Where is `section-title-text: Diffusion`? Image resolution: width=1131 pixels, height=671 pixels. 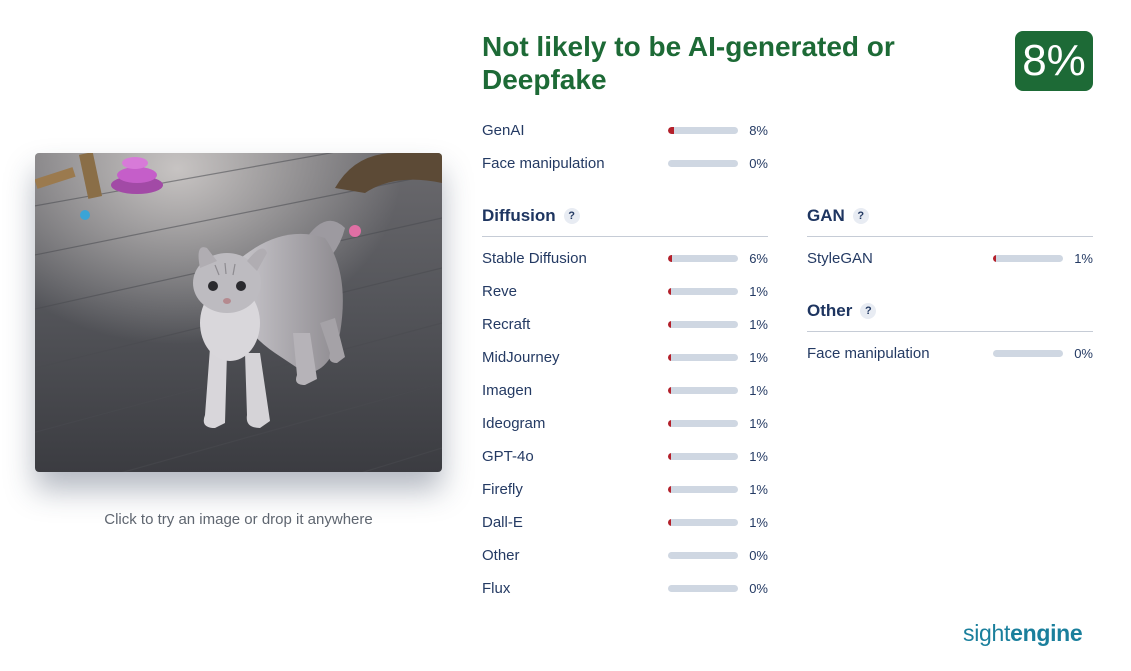
section-title-text: Diffusion is located at coordinates (519, 215).